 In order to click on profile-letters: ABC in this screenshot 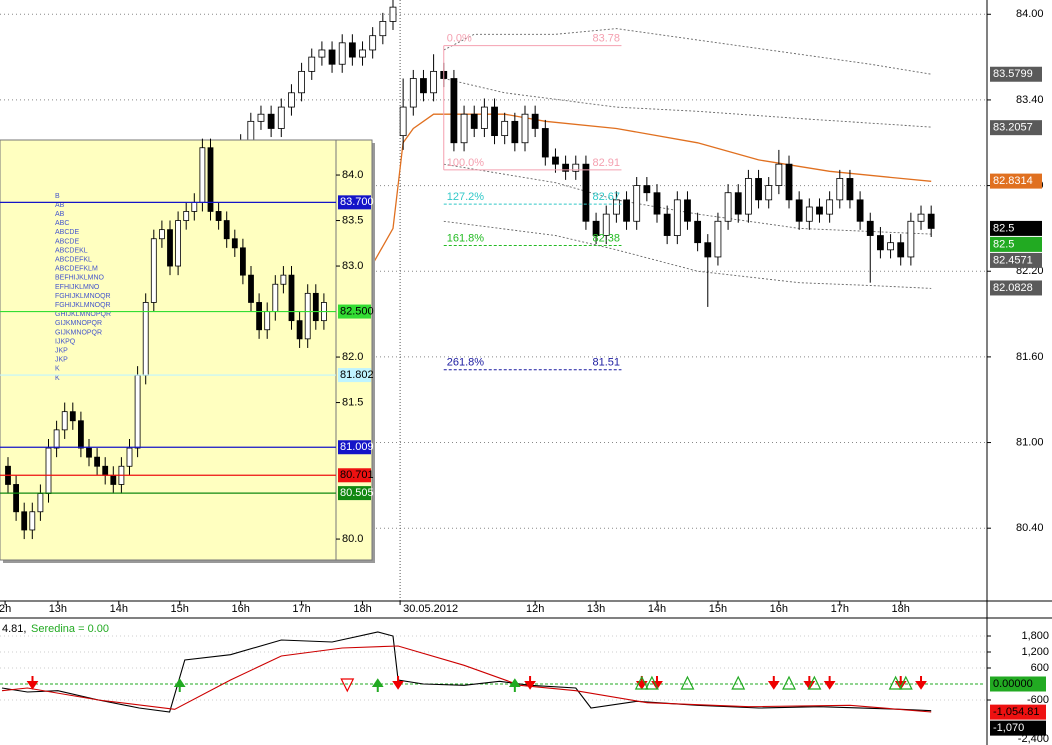, I will do `click(62, 223)`.